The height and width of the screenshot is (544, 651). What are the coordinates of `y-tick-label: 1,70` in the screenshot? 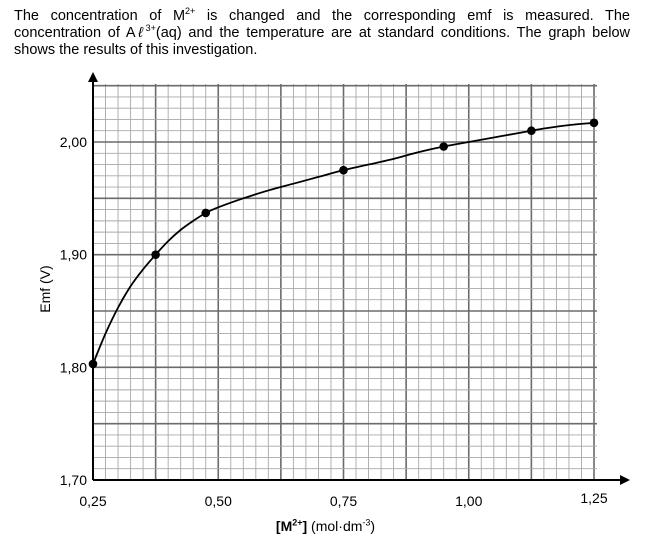 It's located at (73, 480).